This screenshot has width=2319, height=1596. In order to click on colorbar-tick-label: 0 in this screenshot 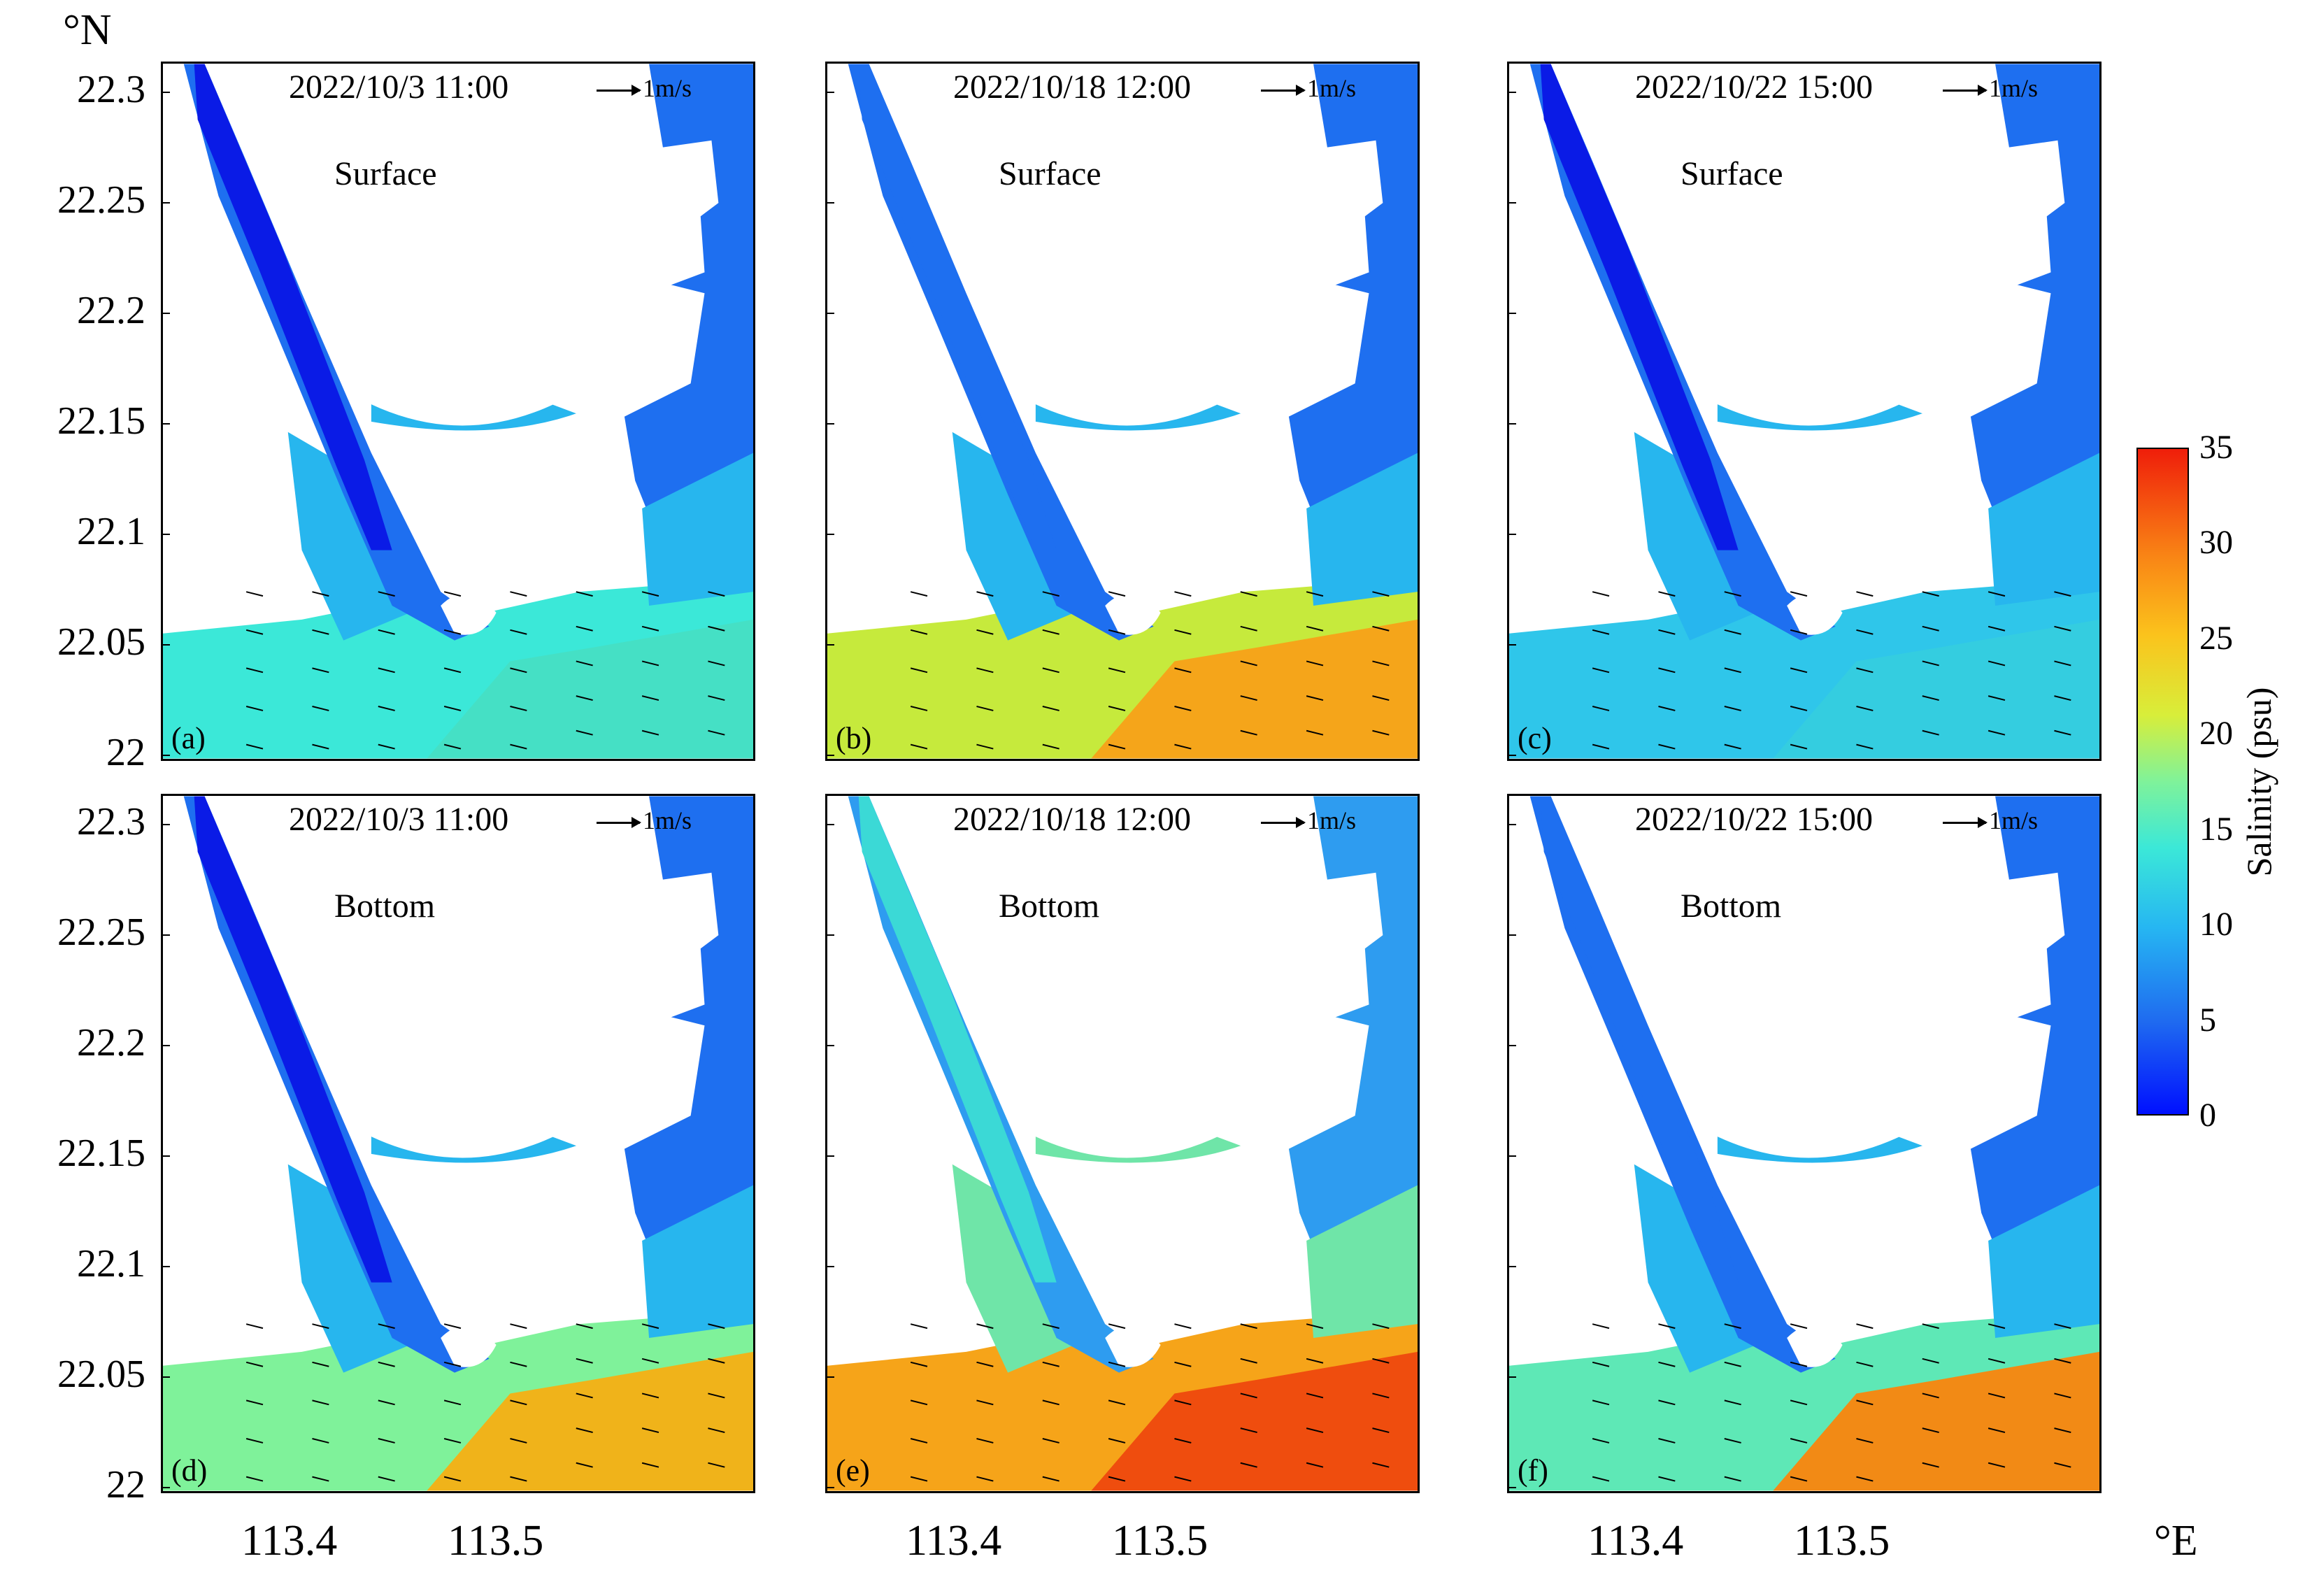, I will do `click(2207, 1115)`.